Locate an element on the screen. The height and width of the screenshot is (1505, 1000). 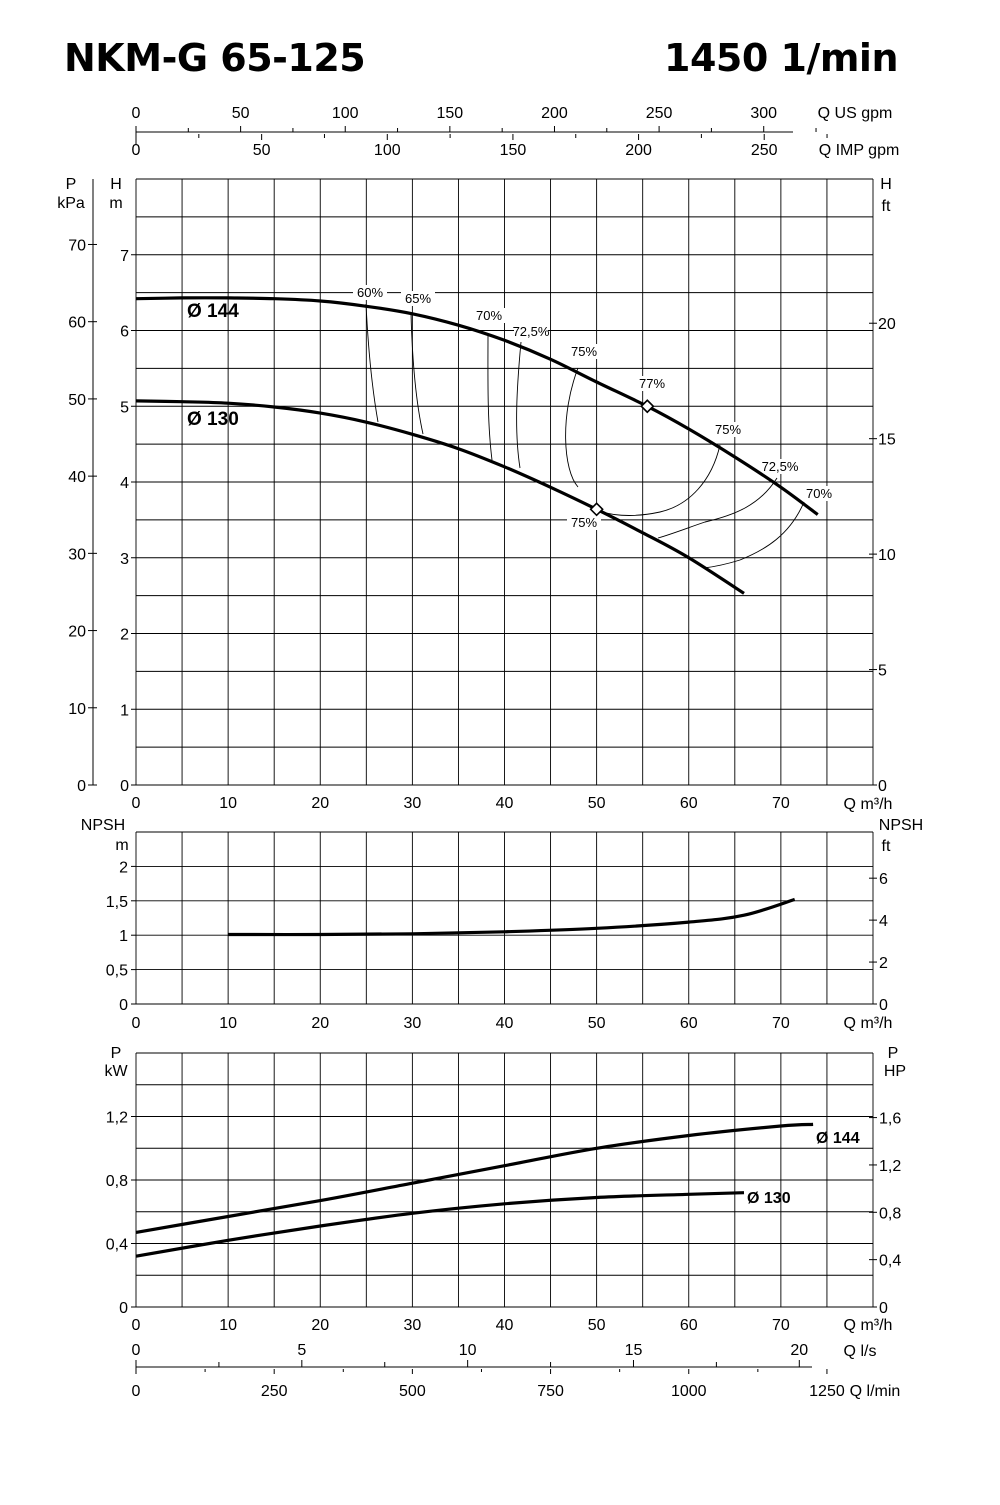
head-x-tick-label: 10 is located at coordinates (228, 803).